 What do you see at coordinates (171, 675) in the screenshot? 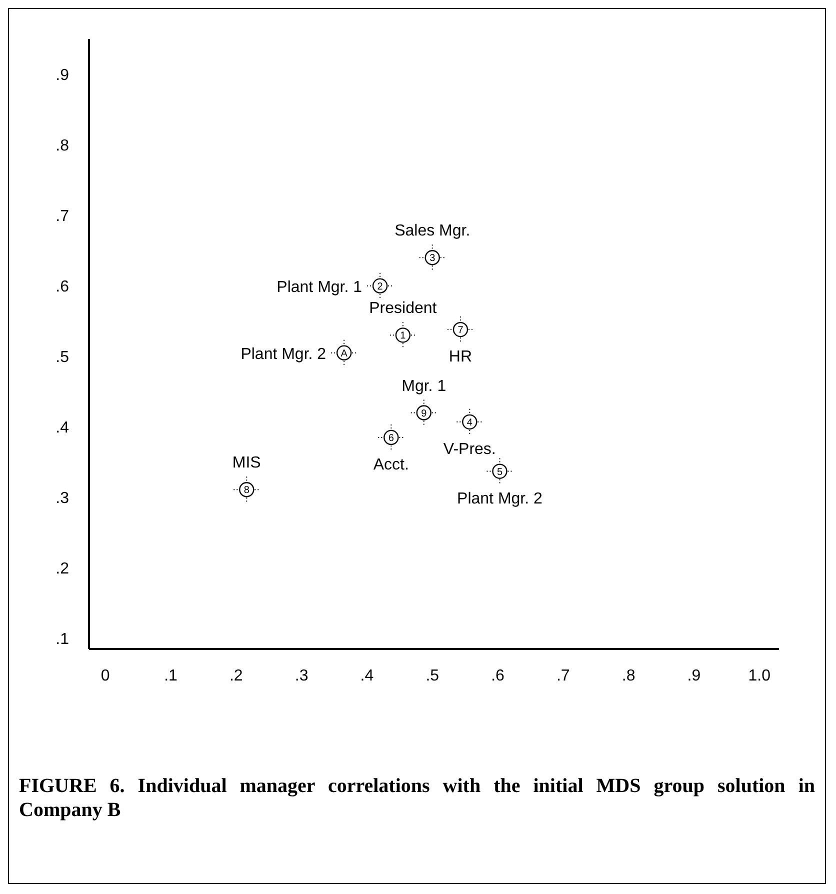
I see `x-tick-label: .1` at bounding box center [171, 675].